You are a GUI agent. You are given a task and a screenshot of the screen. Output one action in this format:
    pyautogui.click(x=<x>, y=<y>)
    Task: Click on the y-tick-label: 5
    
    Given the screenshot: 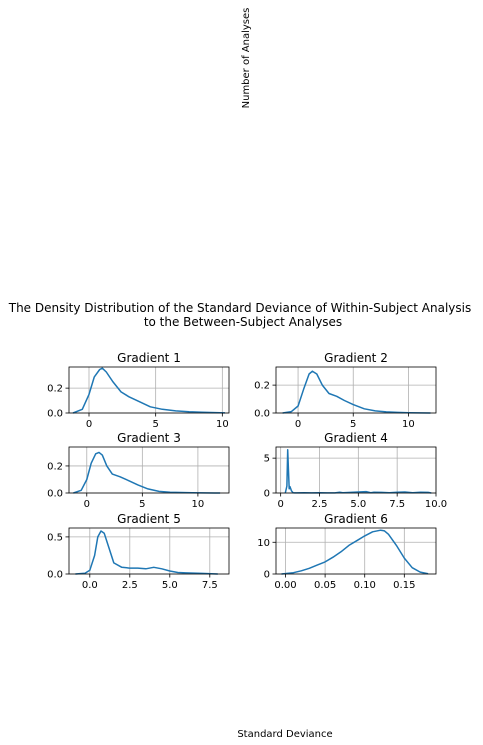 What is the action you would take?
    pyautogui.click(x=267, y=459)
    